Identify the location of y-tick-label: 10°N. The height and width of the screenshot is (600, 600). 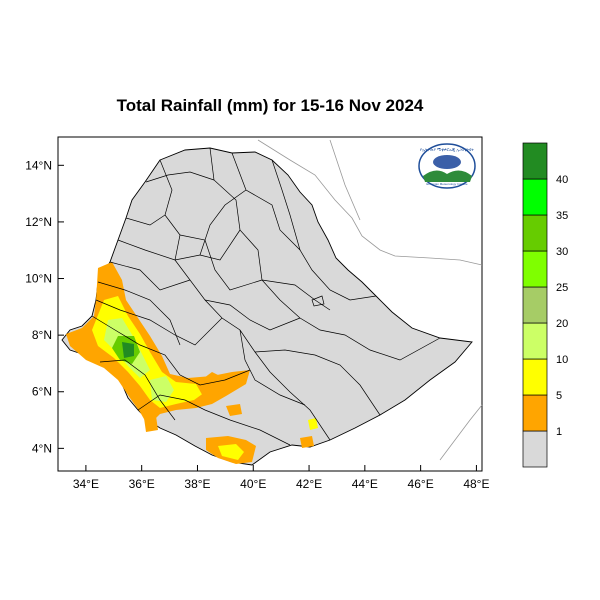
(38, 279).